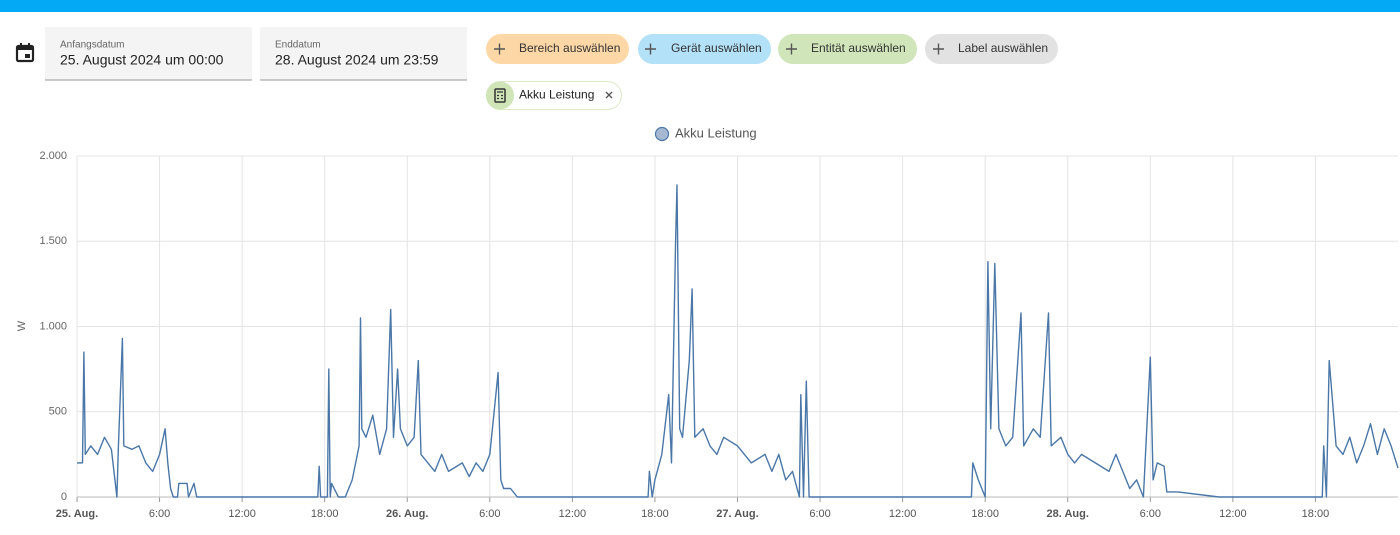  I want to click on y-tick-label: 1.000, so click(53, 326).